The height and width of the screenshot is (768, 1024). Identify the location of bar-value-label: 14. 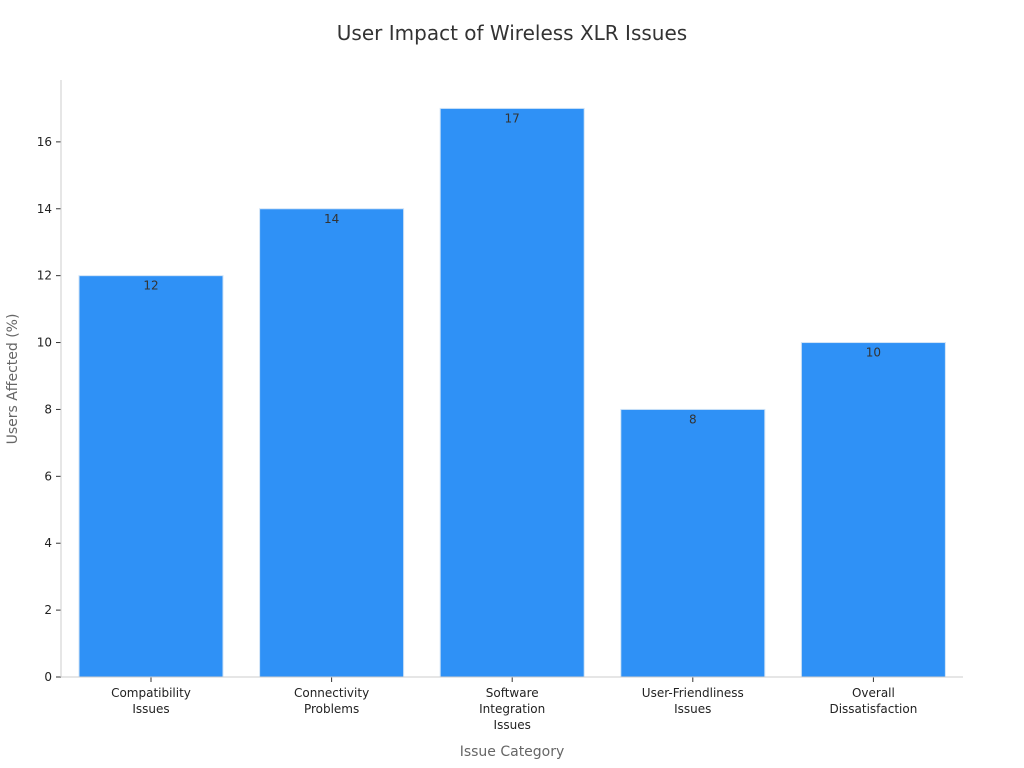
(331, 219).